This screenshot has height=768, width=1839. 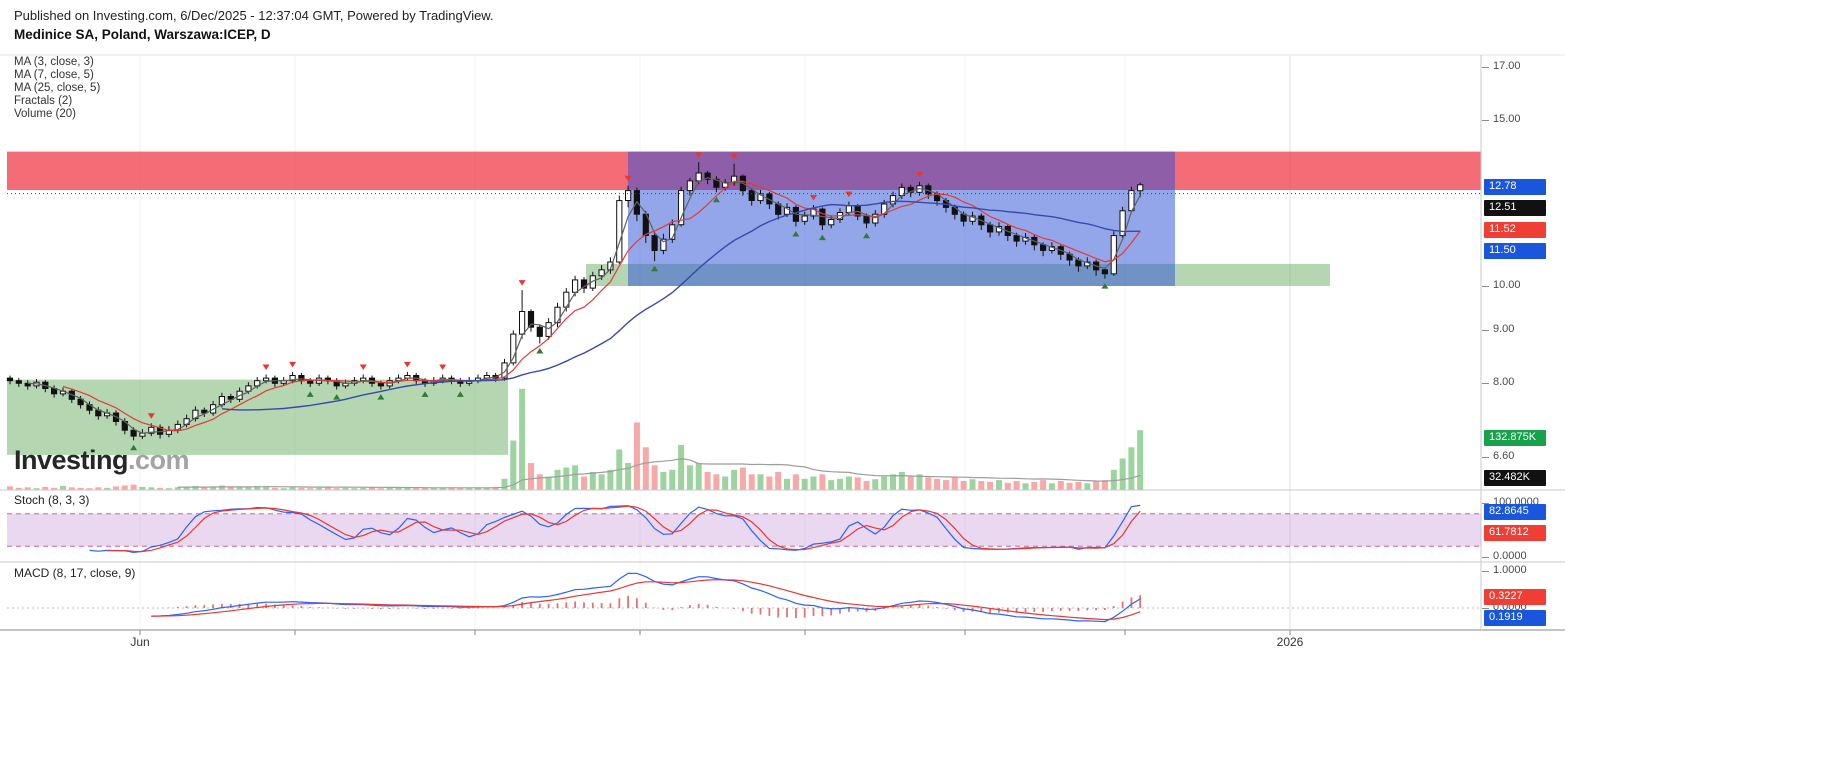 I want to click on stoch-label: Stoch (8, 3, 3), so click(x=52, y=500).